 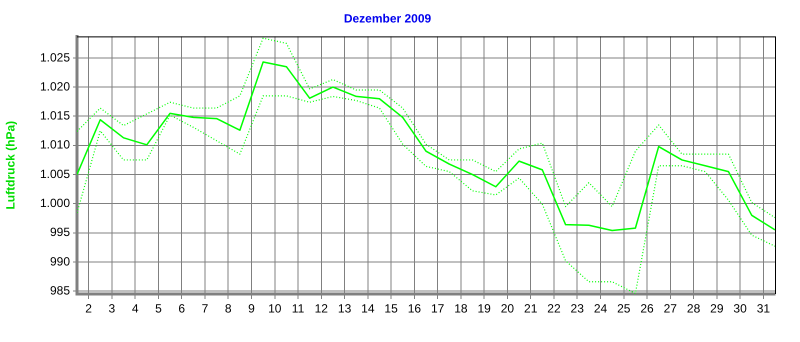 I want to click on x-tick-label: 29, so click(x=717, y=309).